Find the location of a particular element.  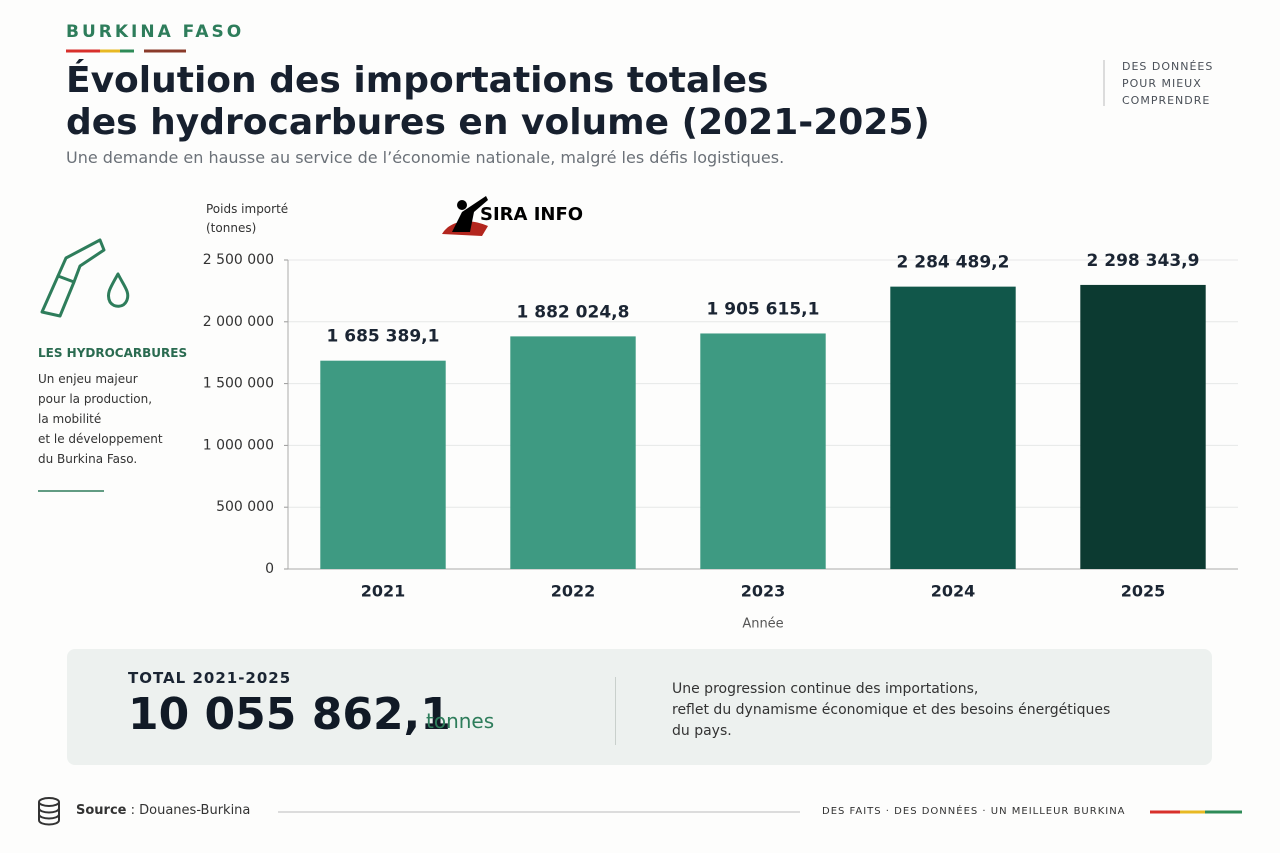

y-tick-label: 0 is located at coordinates (269, 569).